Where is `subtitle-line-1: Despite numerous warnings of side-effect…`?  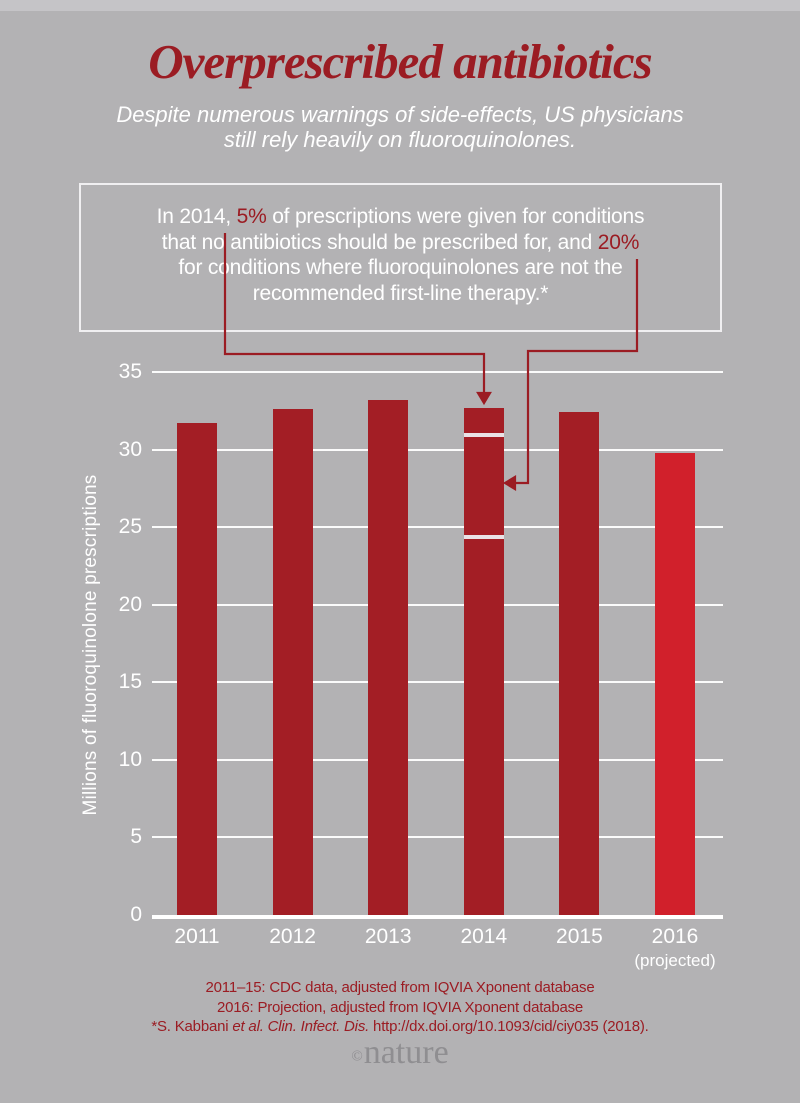
subtitle-line-1: Despite numerous warnings of side-effect… is located at coordinates (400, 114).